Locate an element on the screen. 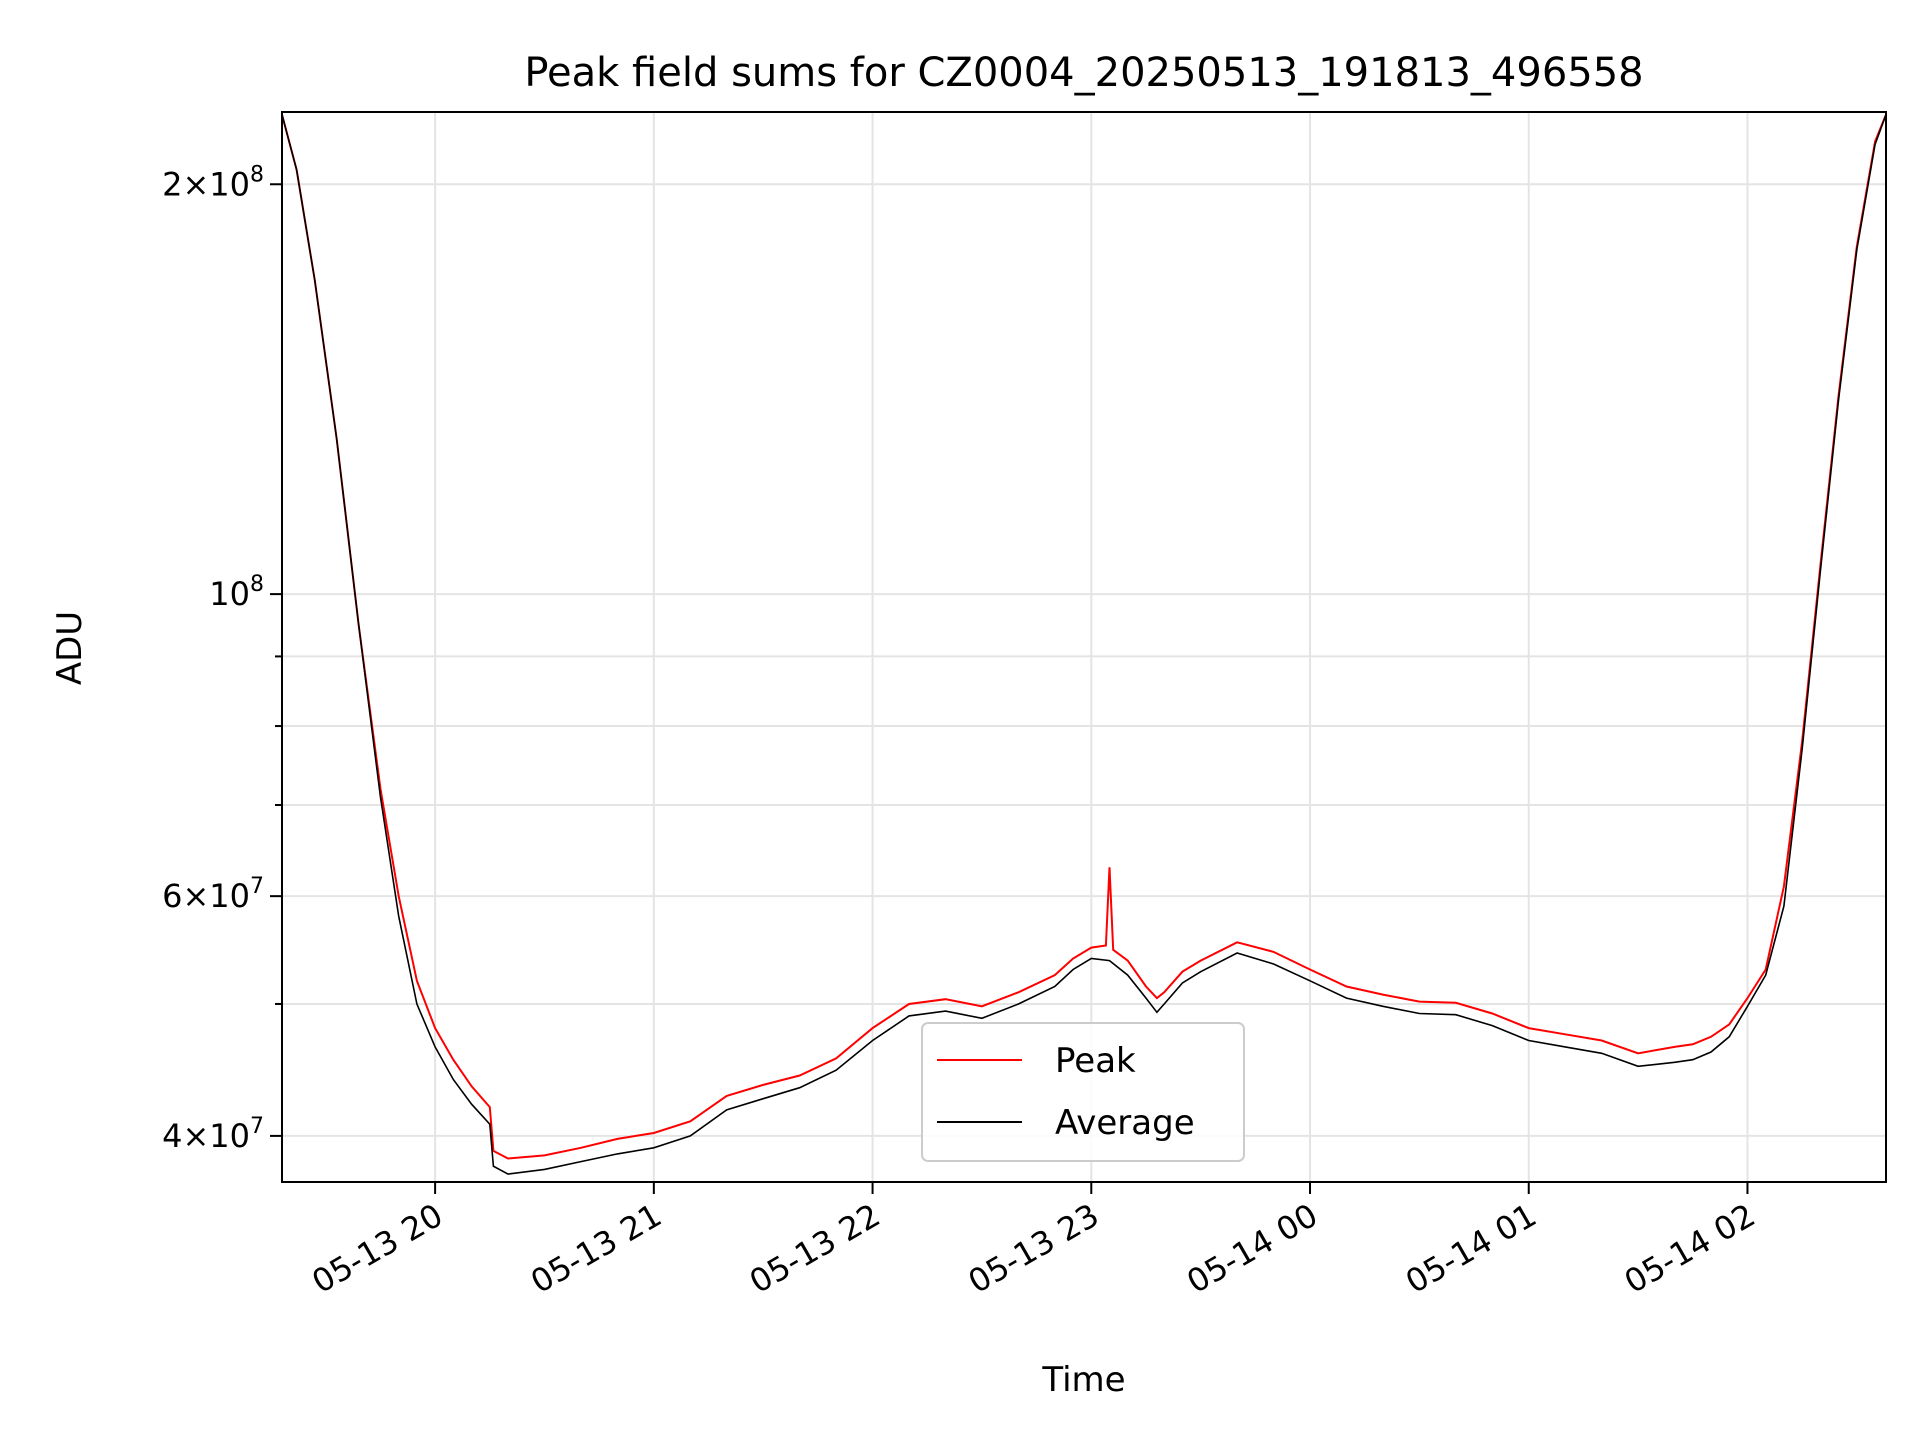 This screenshot has height=1440, width=1920. y-axis-label: ADU is located at coordinates (70, 648).